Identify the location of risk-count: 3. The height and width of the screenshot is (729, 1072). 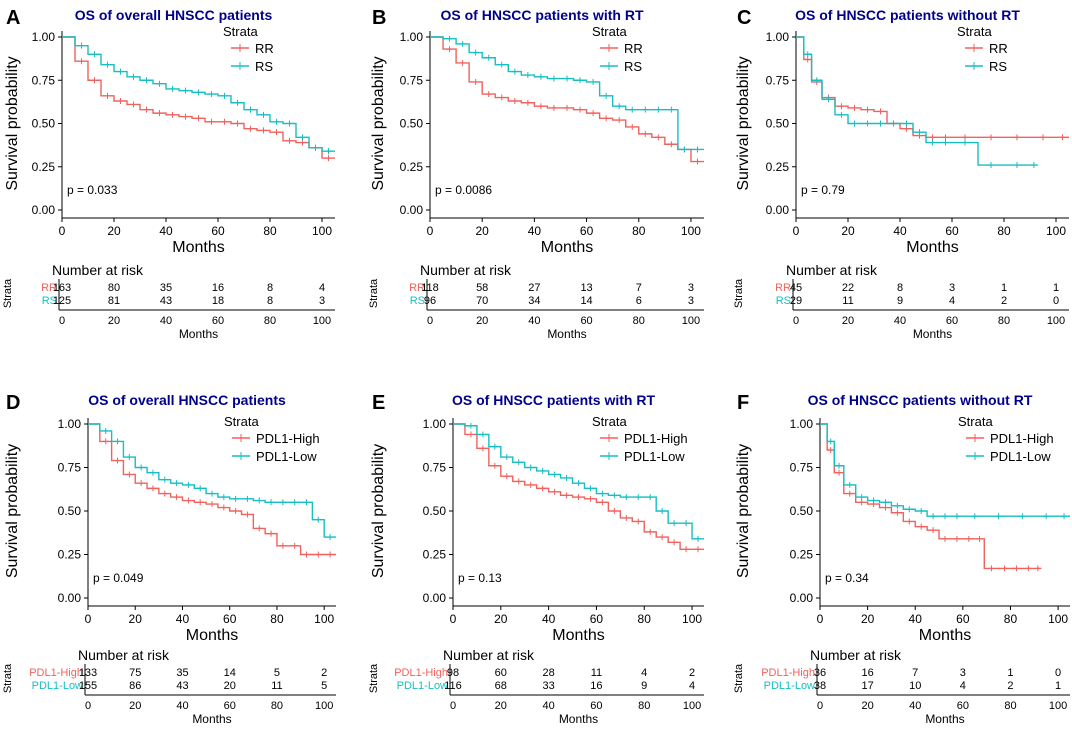
(322, 301).